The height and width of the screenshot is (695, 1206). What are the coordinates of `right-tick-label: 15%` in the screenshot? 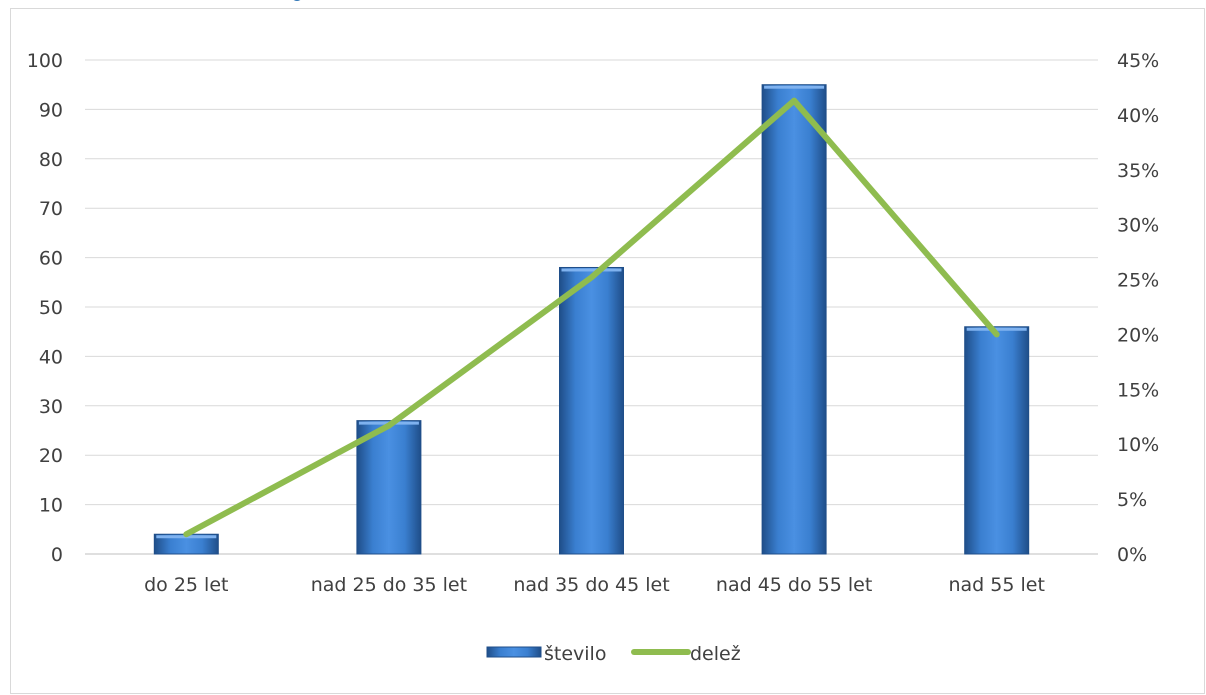 It's located at (1138, 390).